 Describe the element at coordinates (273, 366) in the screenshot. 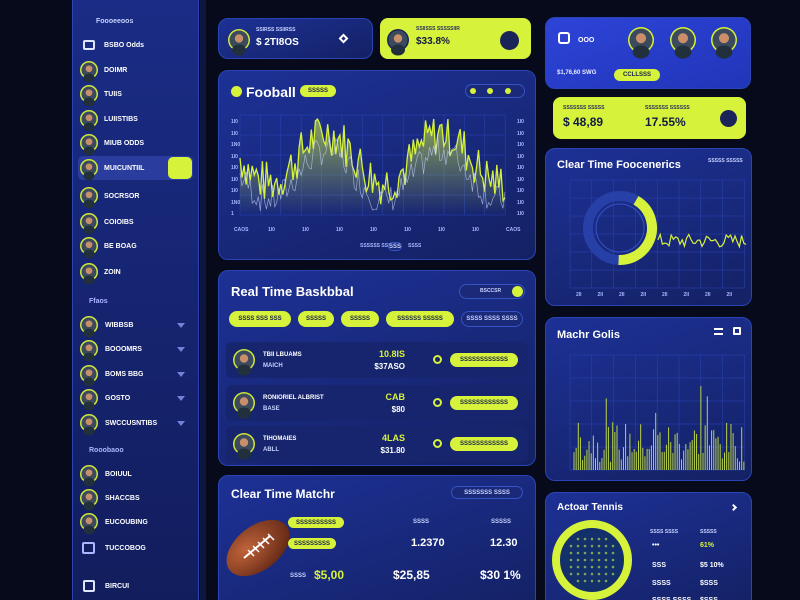

I see `player-sub: MAICH` at that location.